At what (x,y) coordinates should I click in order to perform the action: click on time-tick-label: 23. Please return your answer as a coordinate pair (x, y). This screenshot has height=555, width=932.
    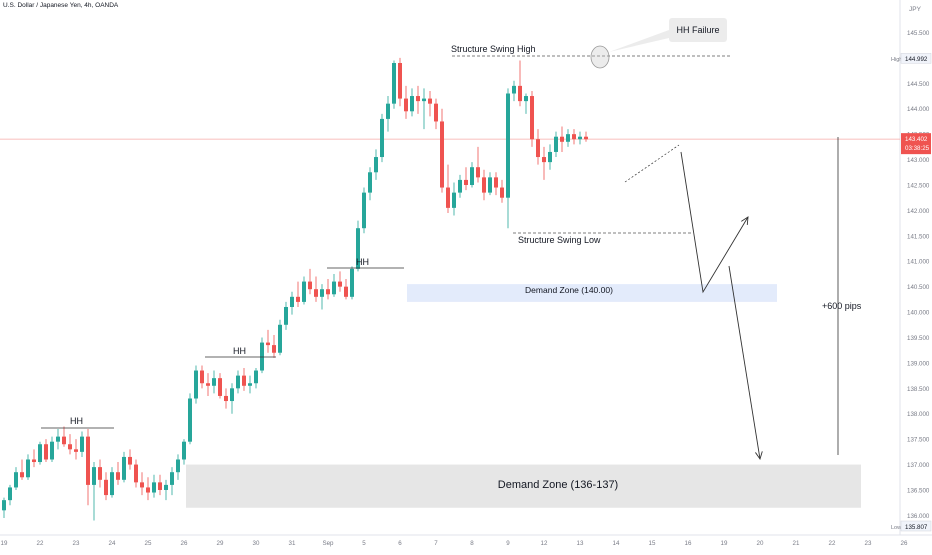
    Looking at the image, I should click on (868, 543).